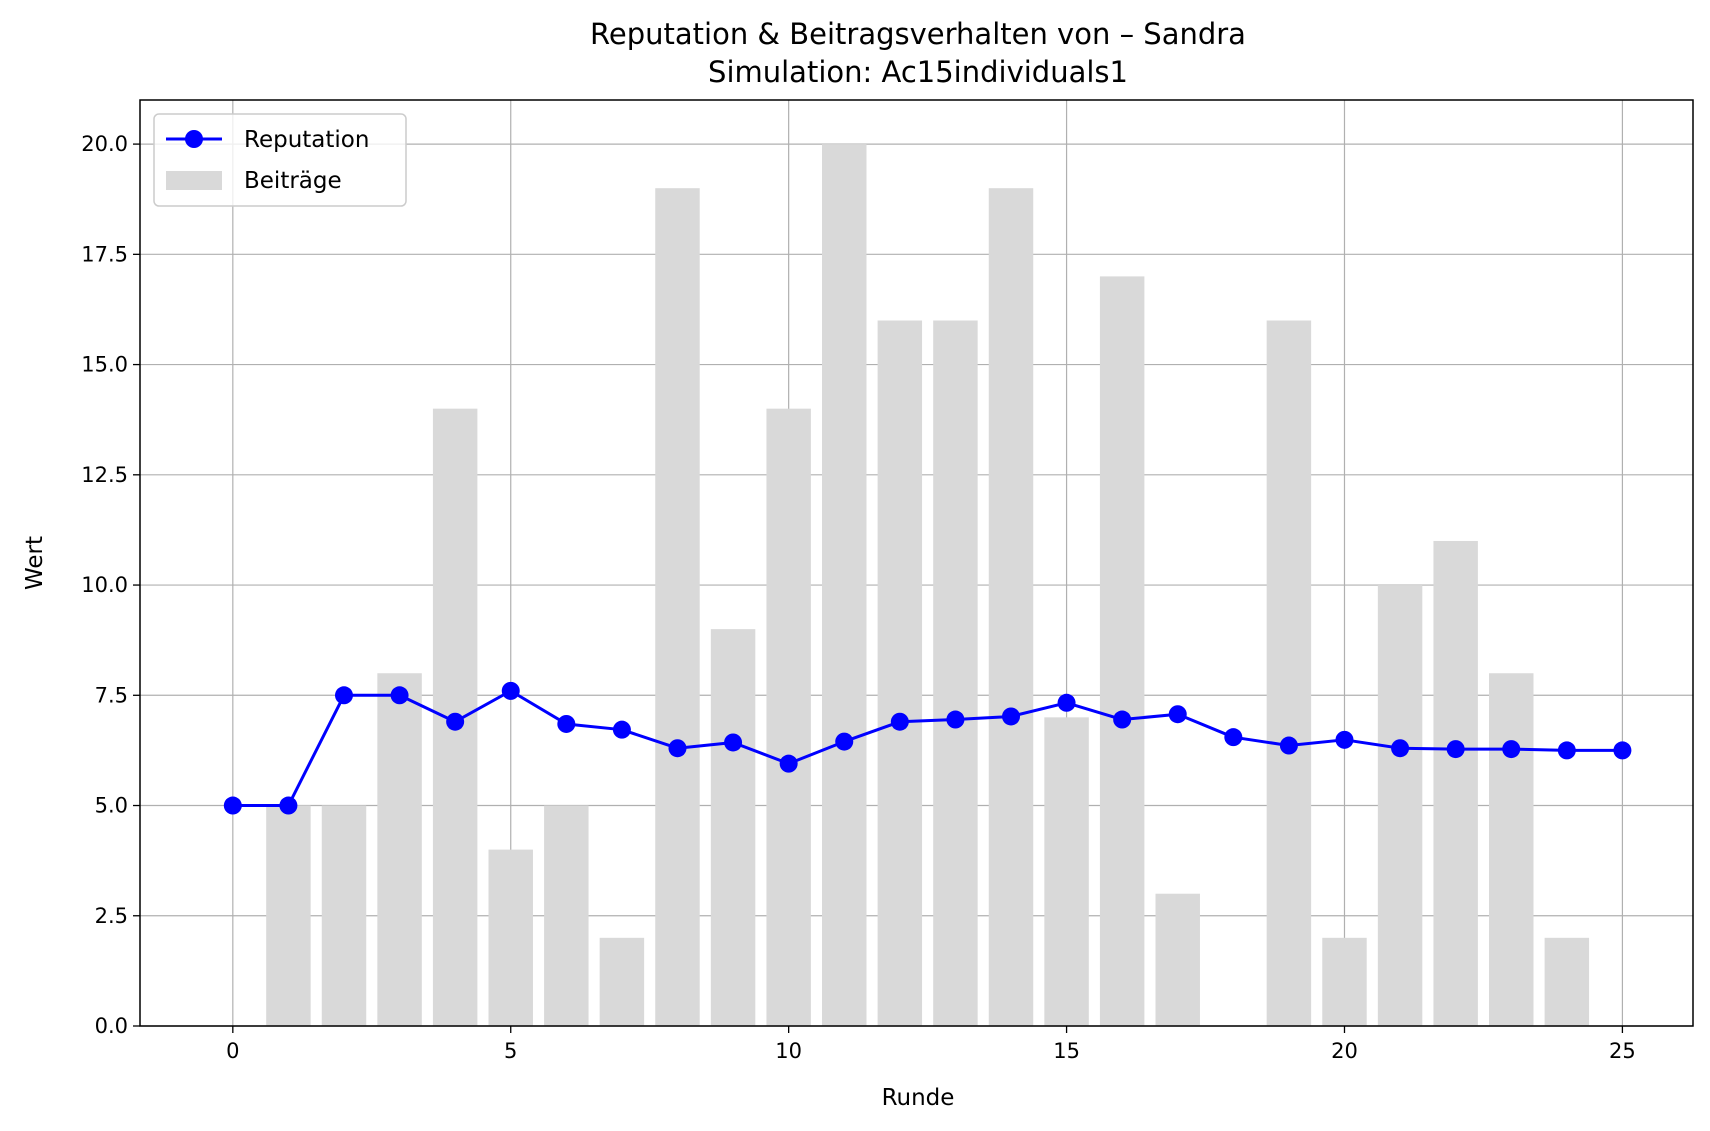  Describe the element at coordinates (931, 1044) in the screenshot. I see `x-axis-ticks: 0 5 10 15 20 25` at that location.